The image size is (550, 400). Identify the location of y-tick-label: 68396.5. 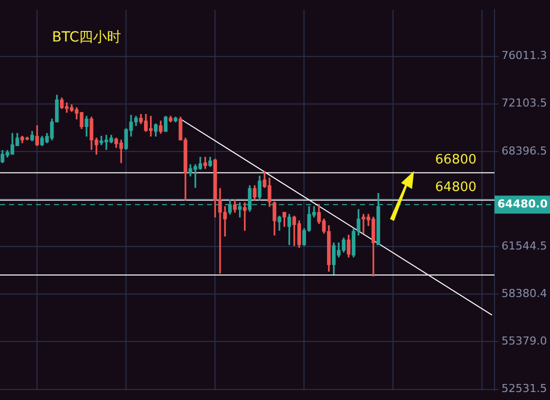
(525, 151).